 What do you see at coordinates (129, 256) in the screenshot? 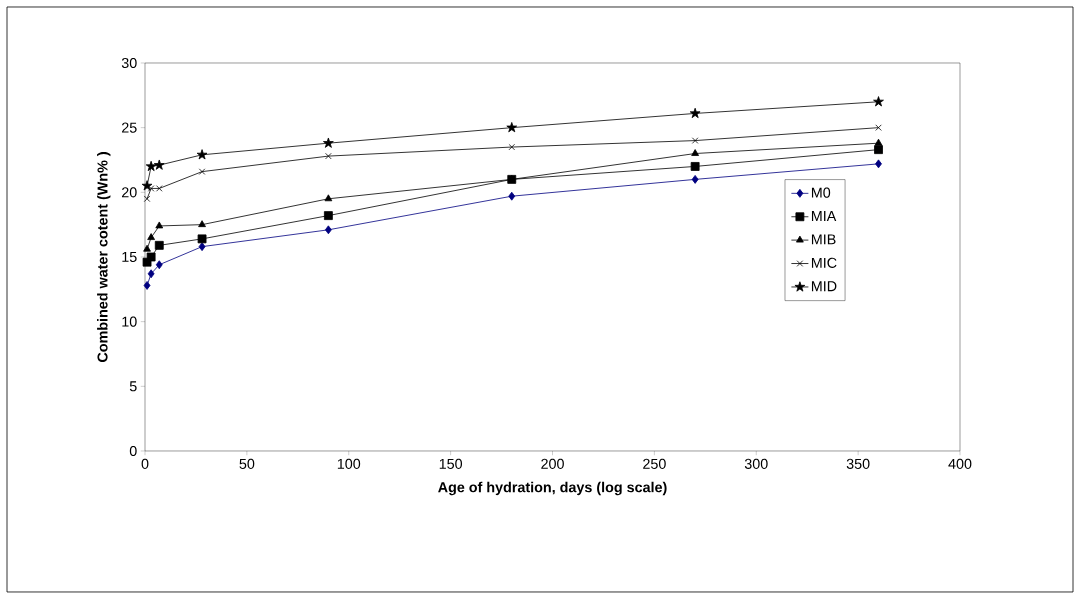
I see `y-tick-label: 15` at bounding box center [129, 256].